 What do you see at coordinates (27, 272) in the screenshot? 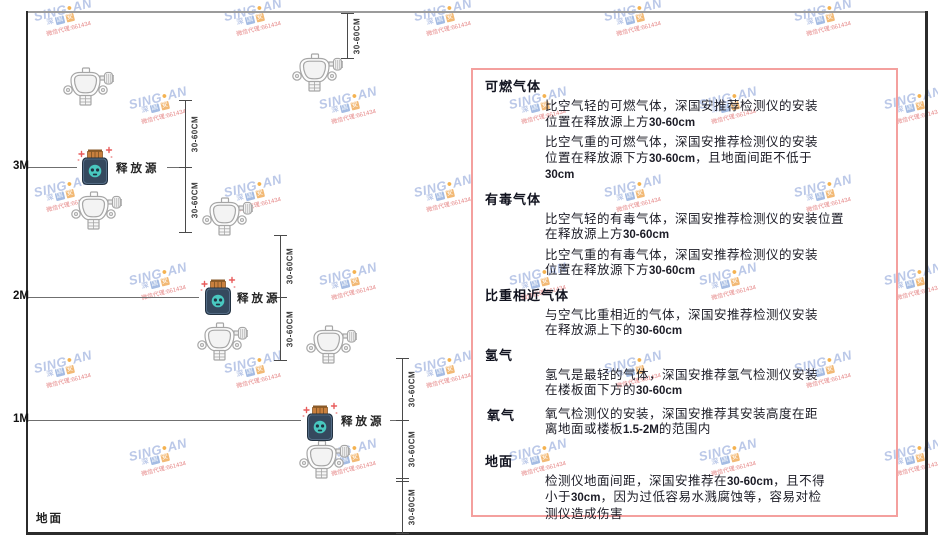
I see `left-wall-line` at bounding box center [27, 272].